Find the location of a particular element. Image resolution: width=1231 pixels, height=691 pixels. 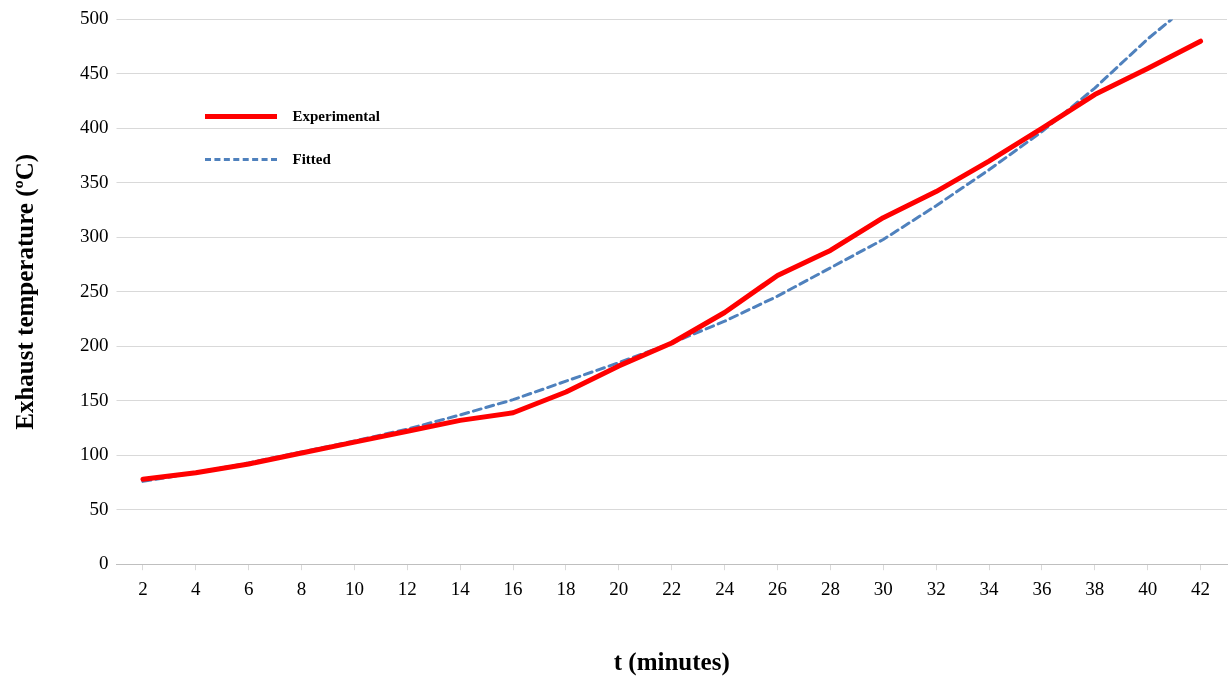

x-tick-label: 22 is located at coordinates (672, 588).